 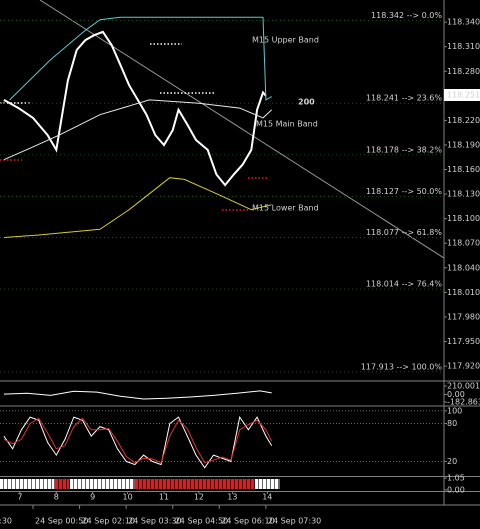 I want to click on y-tick-label: 117.950, so click(x=463, y=341).